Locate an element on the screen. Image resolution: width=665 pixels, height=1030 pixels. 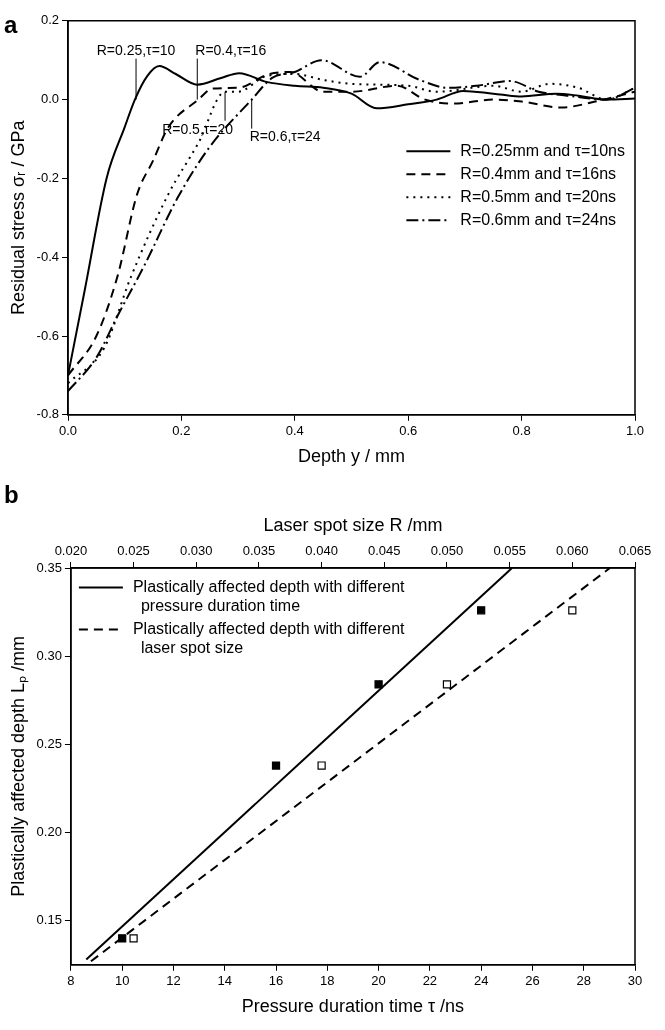
x2-tick-label: 0.055 is located at coordinates (509, 550).